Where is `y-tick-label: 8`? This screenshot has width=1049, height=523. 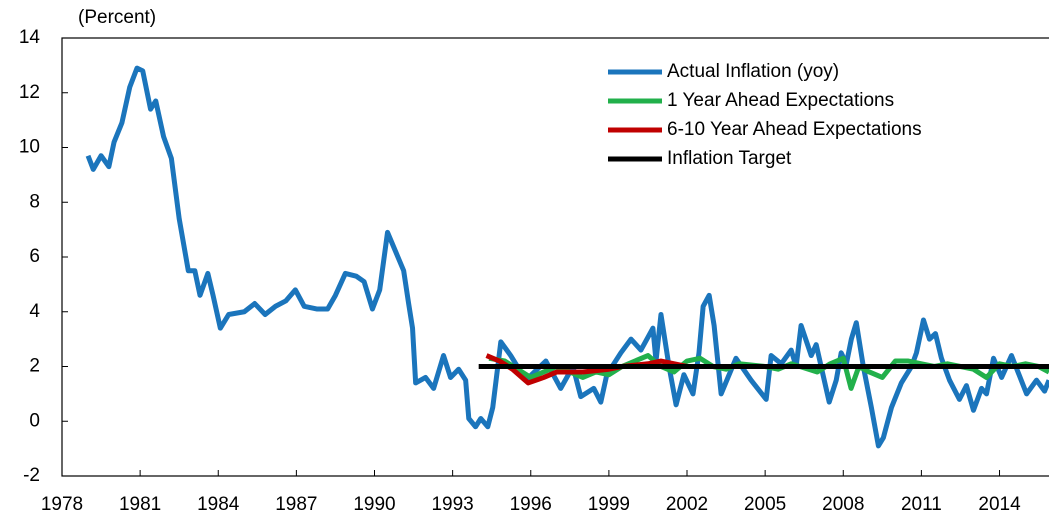
y-tick-label: 8 is located at coordinates (34, 201).